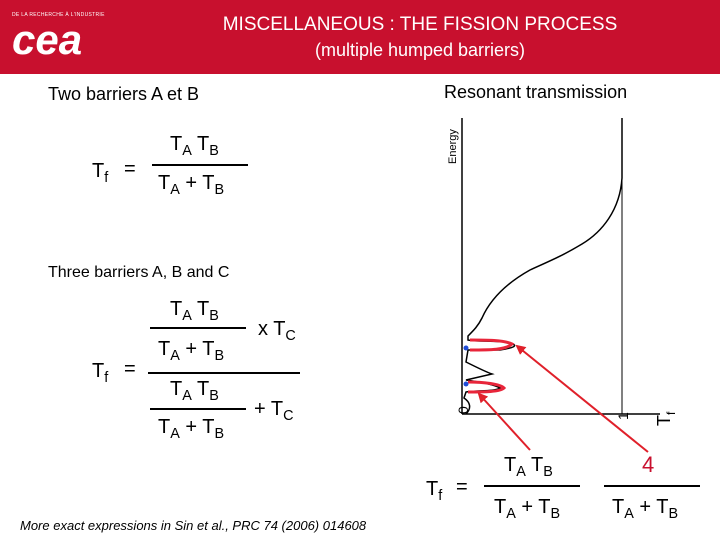  I want to click on logo-text: cea, so click(47, 39).